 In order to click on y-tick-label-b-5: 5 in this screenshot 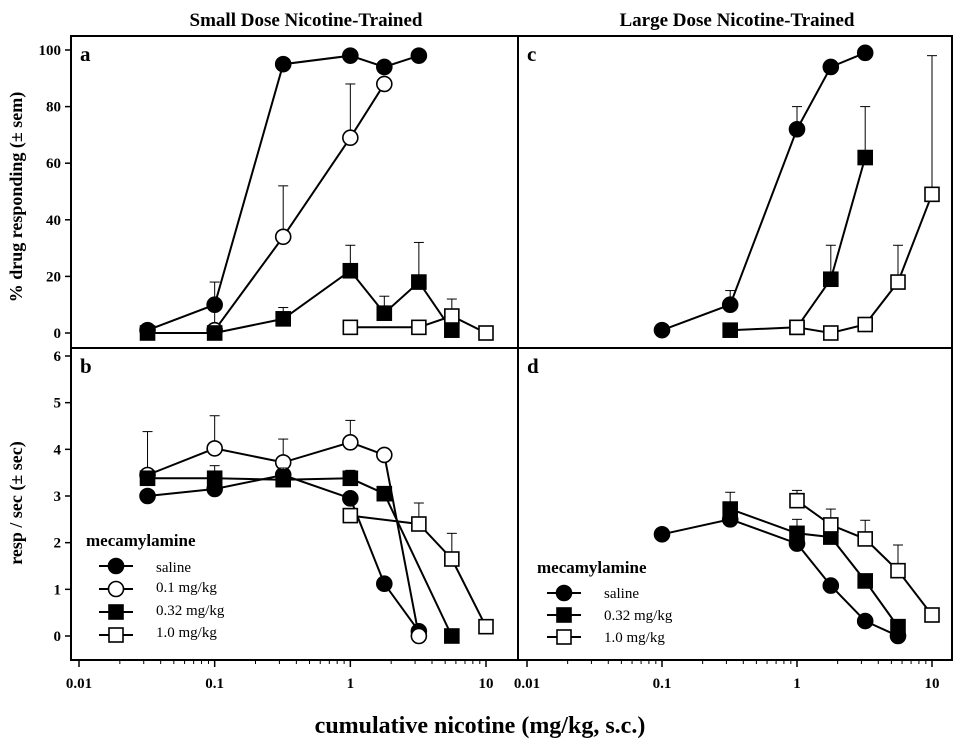, I will do `click(58, 404)`.